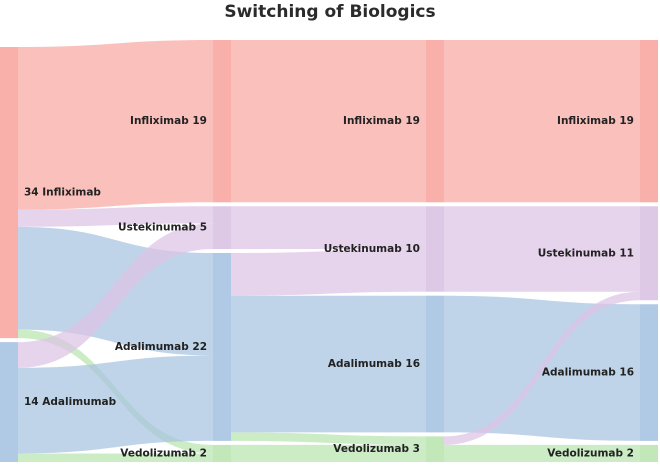 This screenshot has height=465, width=660. What do you see at coordinates (595, 121) in the screenshot?
I see `node-label-A3: Infliximab 19` at bounding box center [595, 121].